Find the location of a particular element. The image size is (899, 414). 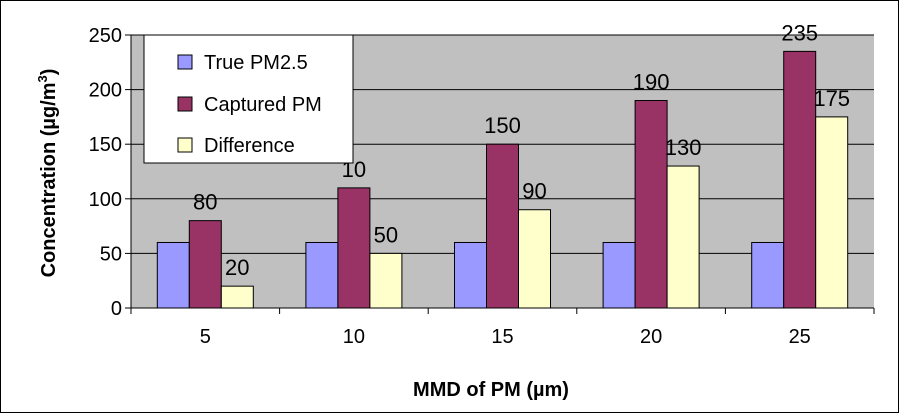

y-axis-title-close: ) is located at coordinates (49, 72).